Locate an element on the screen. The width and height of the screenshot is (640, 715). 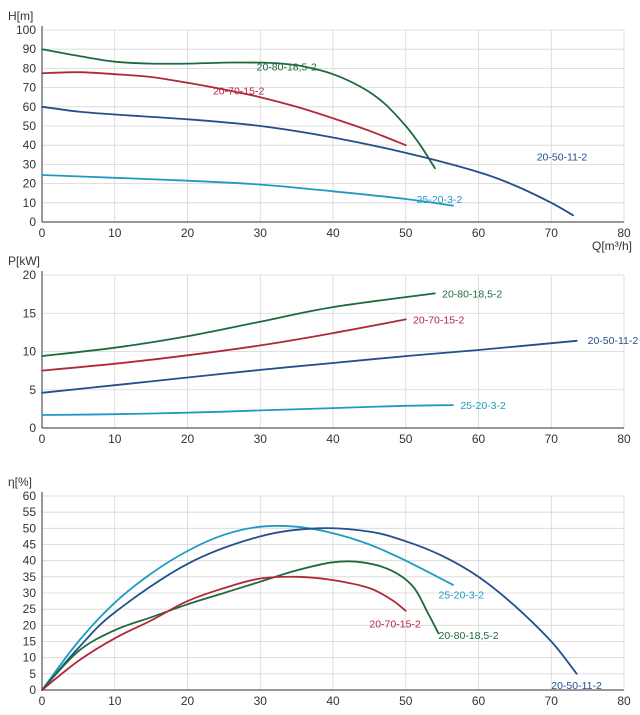
y-tick-label: 70 is located at coordinates (30, 88).